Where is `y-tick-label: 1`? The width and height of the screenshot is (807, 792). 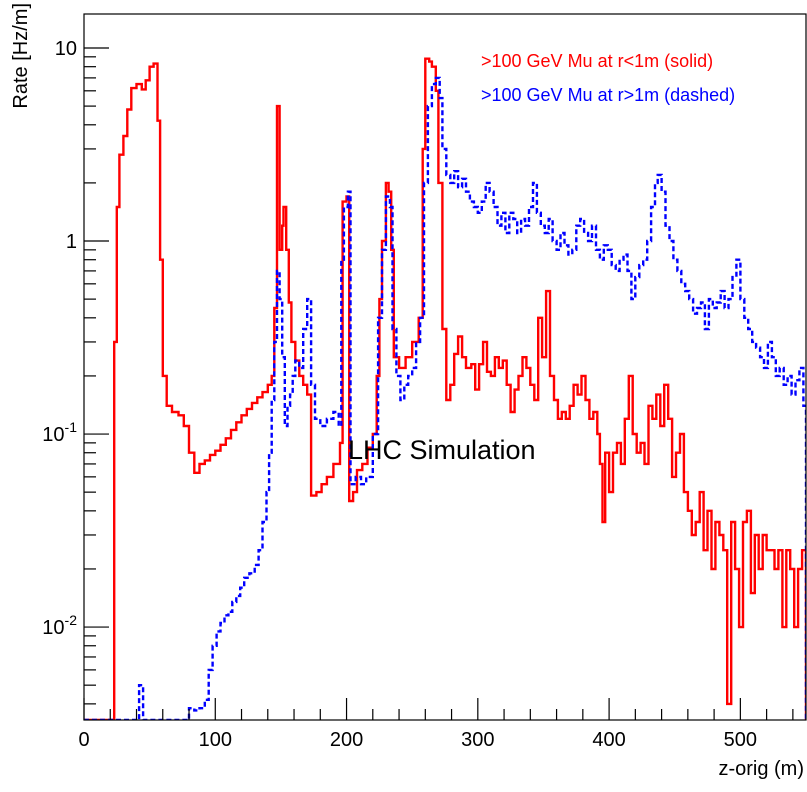
y-tick-label: 1 is located at coordinates (71, 242).